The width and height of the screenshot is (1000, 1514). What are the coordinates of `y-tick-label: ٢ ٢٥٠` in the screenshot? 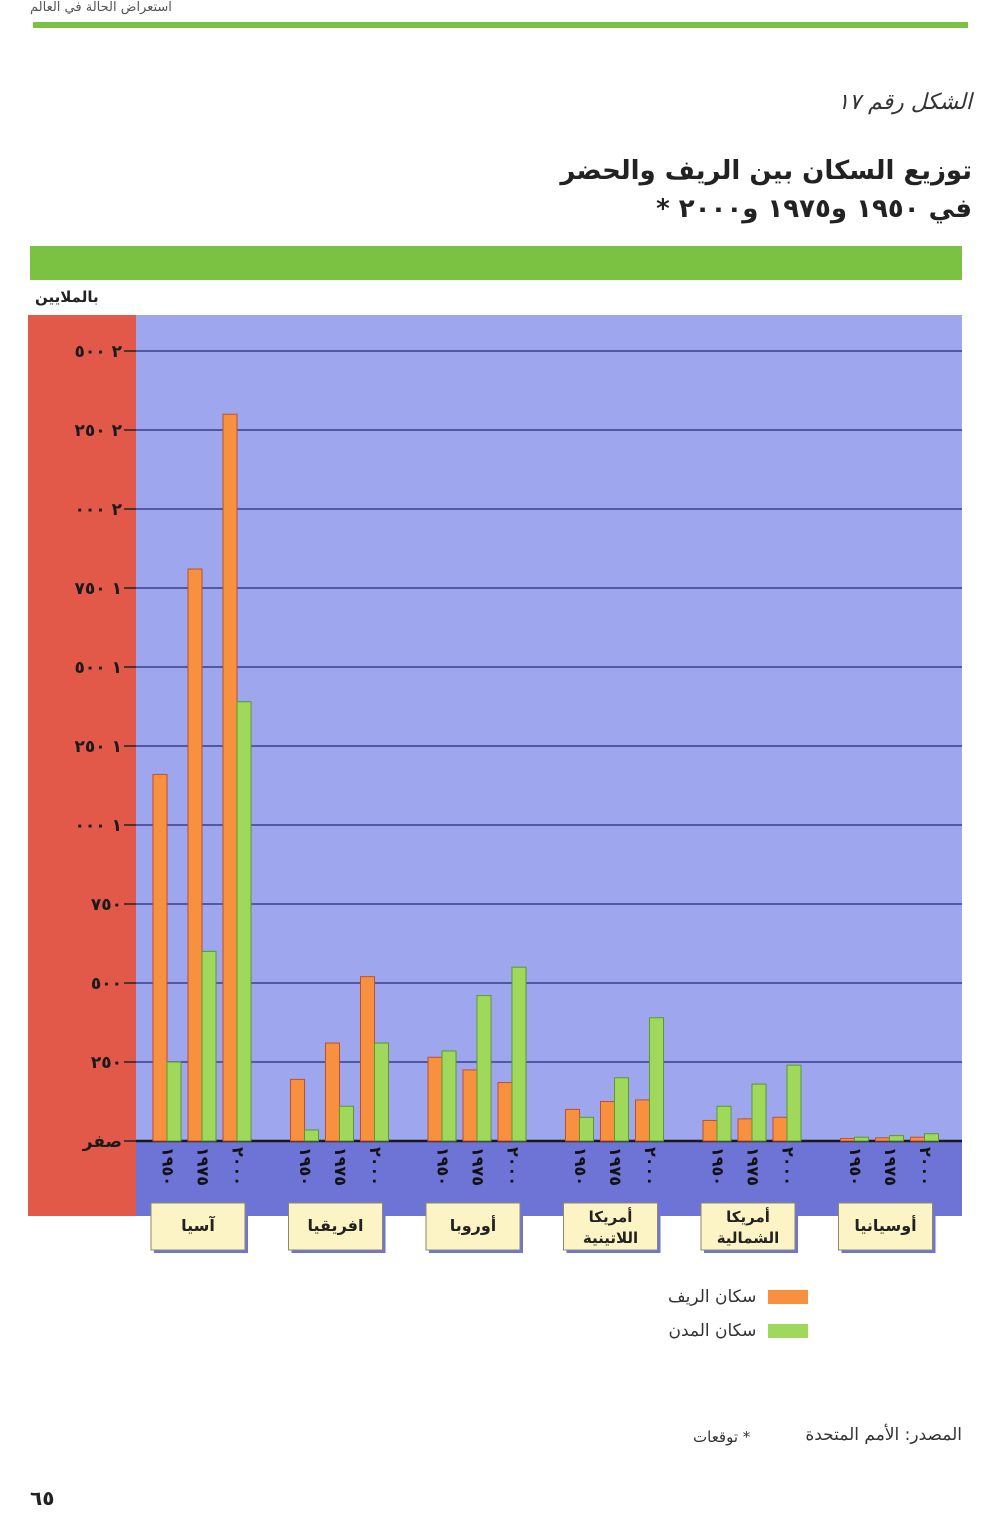 It's located at (99, 431).